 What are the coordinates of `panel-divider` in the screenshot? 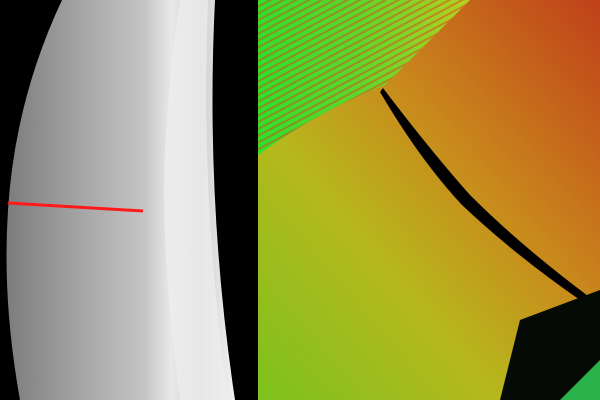 It's located at (256, 200).